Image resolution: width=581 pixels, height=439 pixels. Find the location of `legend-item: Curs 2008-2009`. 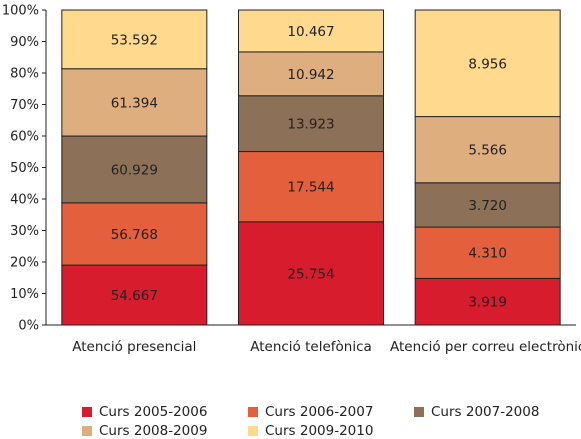

legend-item: Curs 2008-2009 is located at coordinates (144, 431).